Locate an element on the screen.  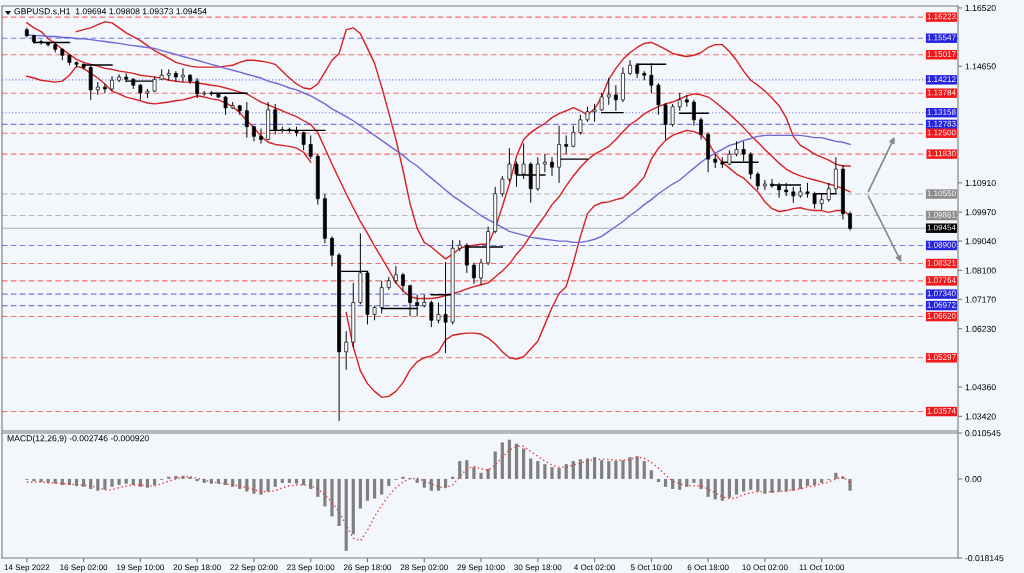
ref-line-label: 1.06620 is located at coordinates (941, 316).